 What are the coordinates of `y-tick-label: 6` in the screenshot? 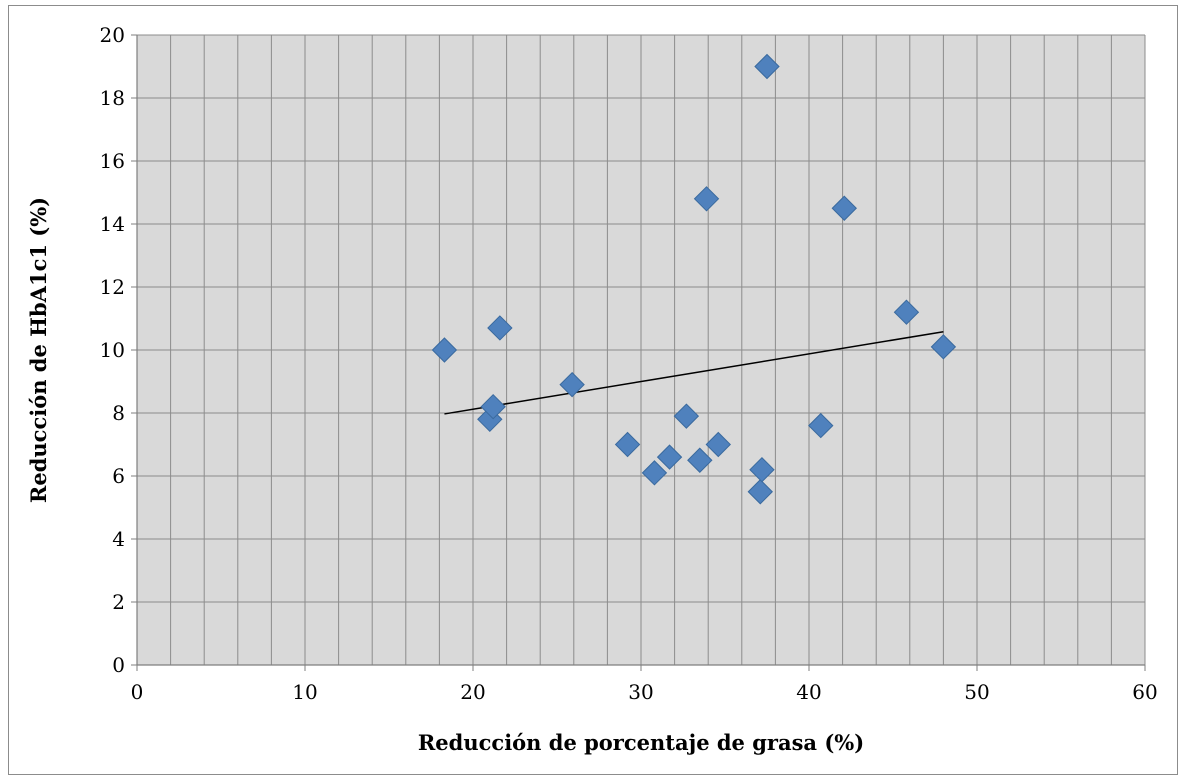 It's located at (118, 476).